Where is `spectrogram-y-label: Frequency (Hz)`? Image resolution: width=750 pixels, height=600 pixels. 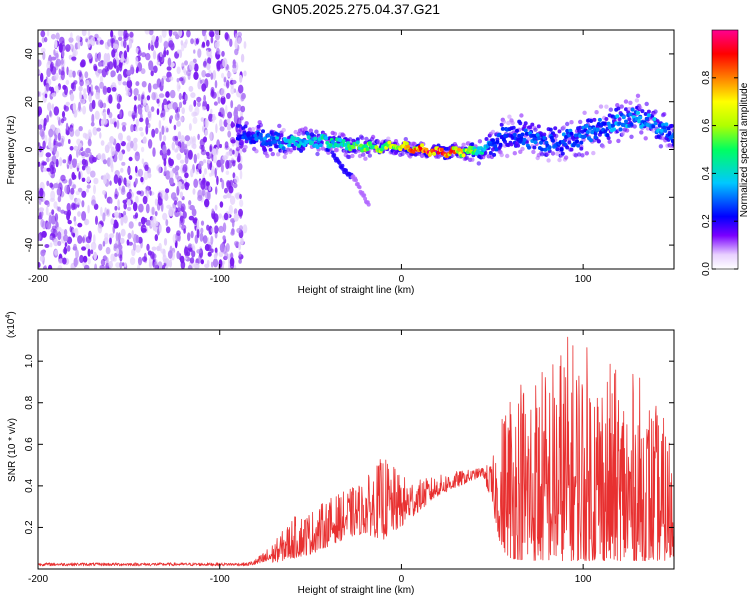
spectrogram-y-label: Frequency (Hz) is located at coordinates (11, 150).